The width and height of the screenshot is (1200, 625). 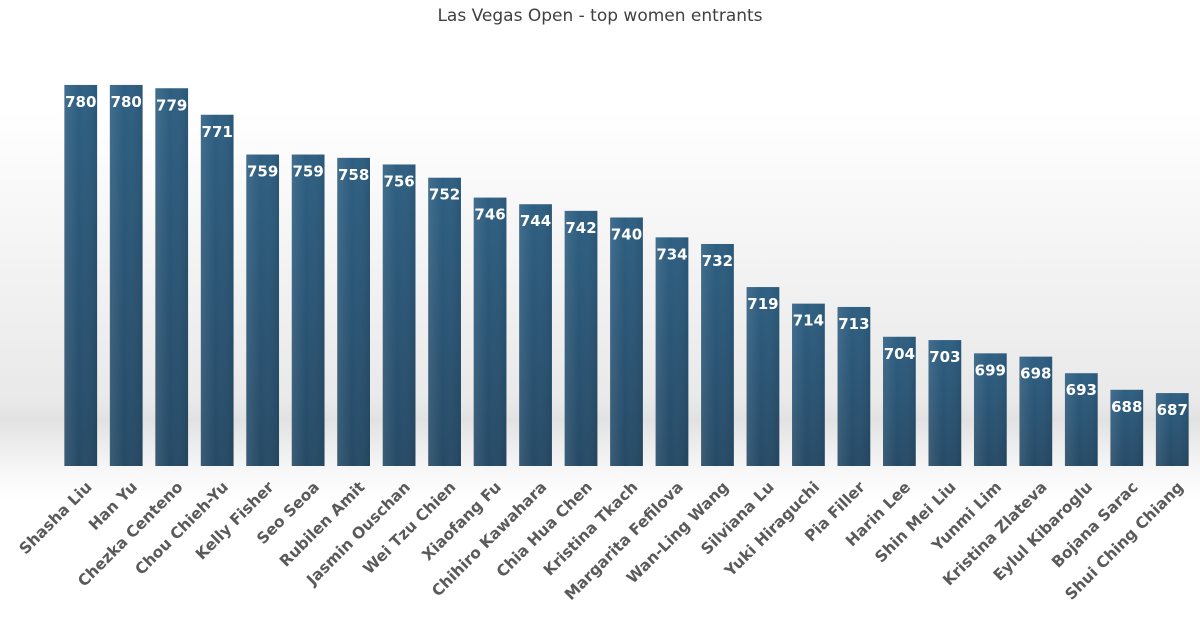 What do you see at coordinates (1172, 410) in the screenshot?
I see `data-label-25: 687` at bounding box center [1172, 410].